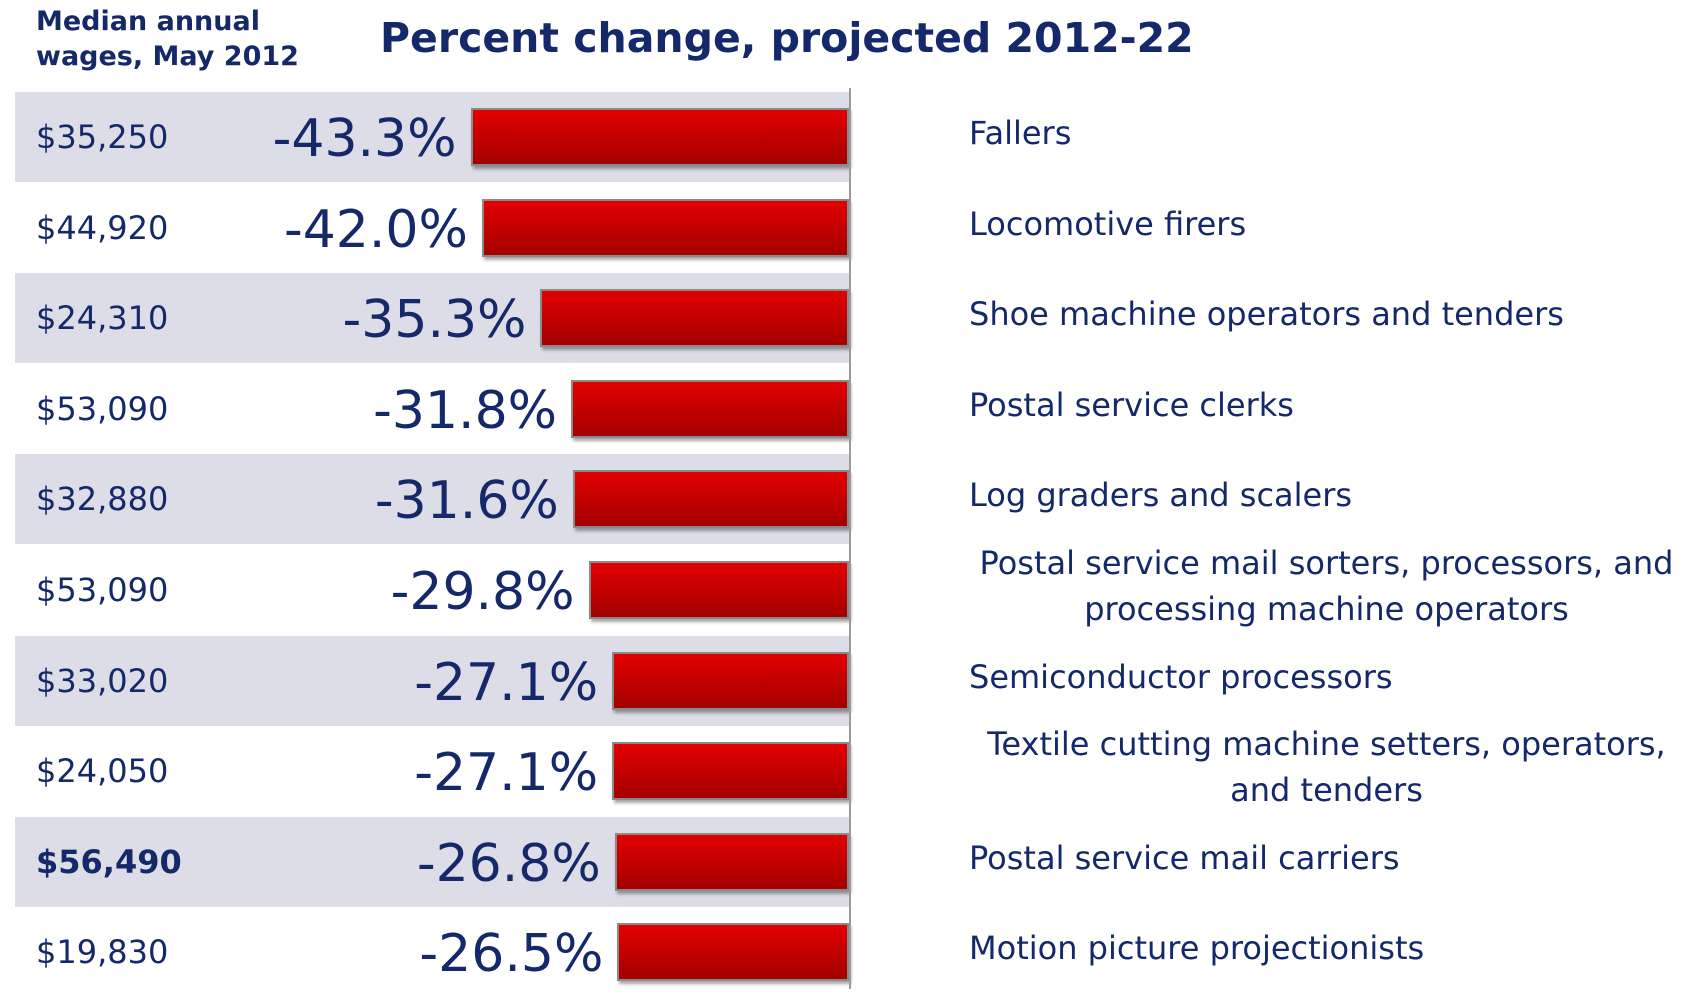 The width and height of the screenshot is (1692, 999). What do you see at coordinates (1329, 224) in the screenshot?
I see `category-cell: Locomotive firers` at bounding box center [1329, 224].